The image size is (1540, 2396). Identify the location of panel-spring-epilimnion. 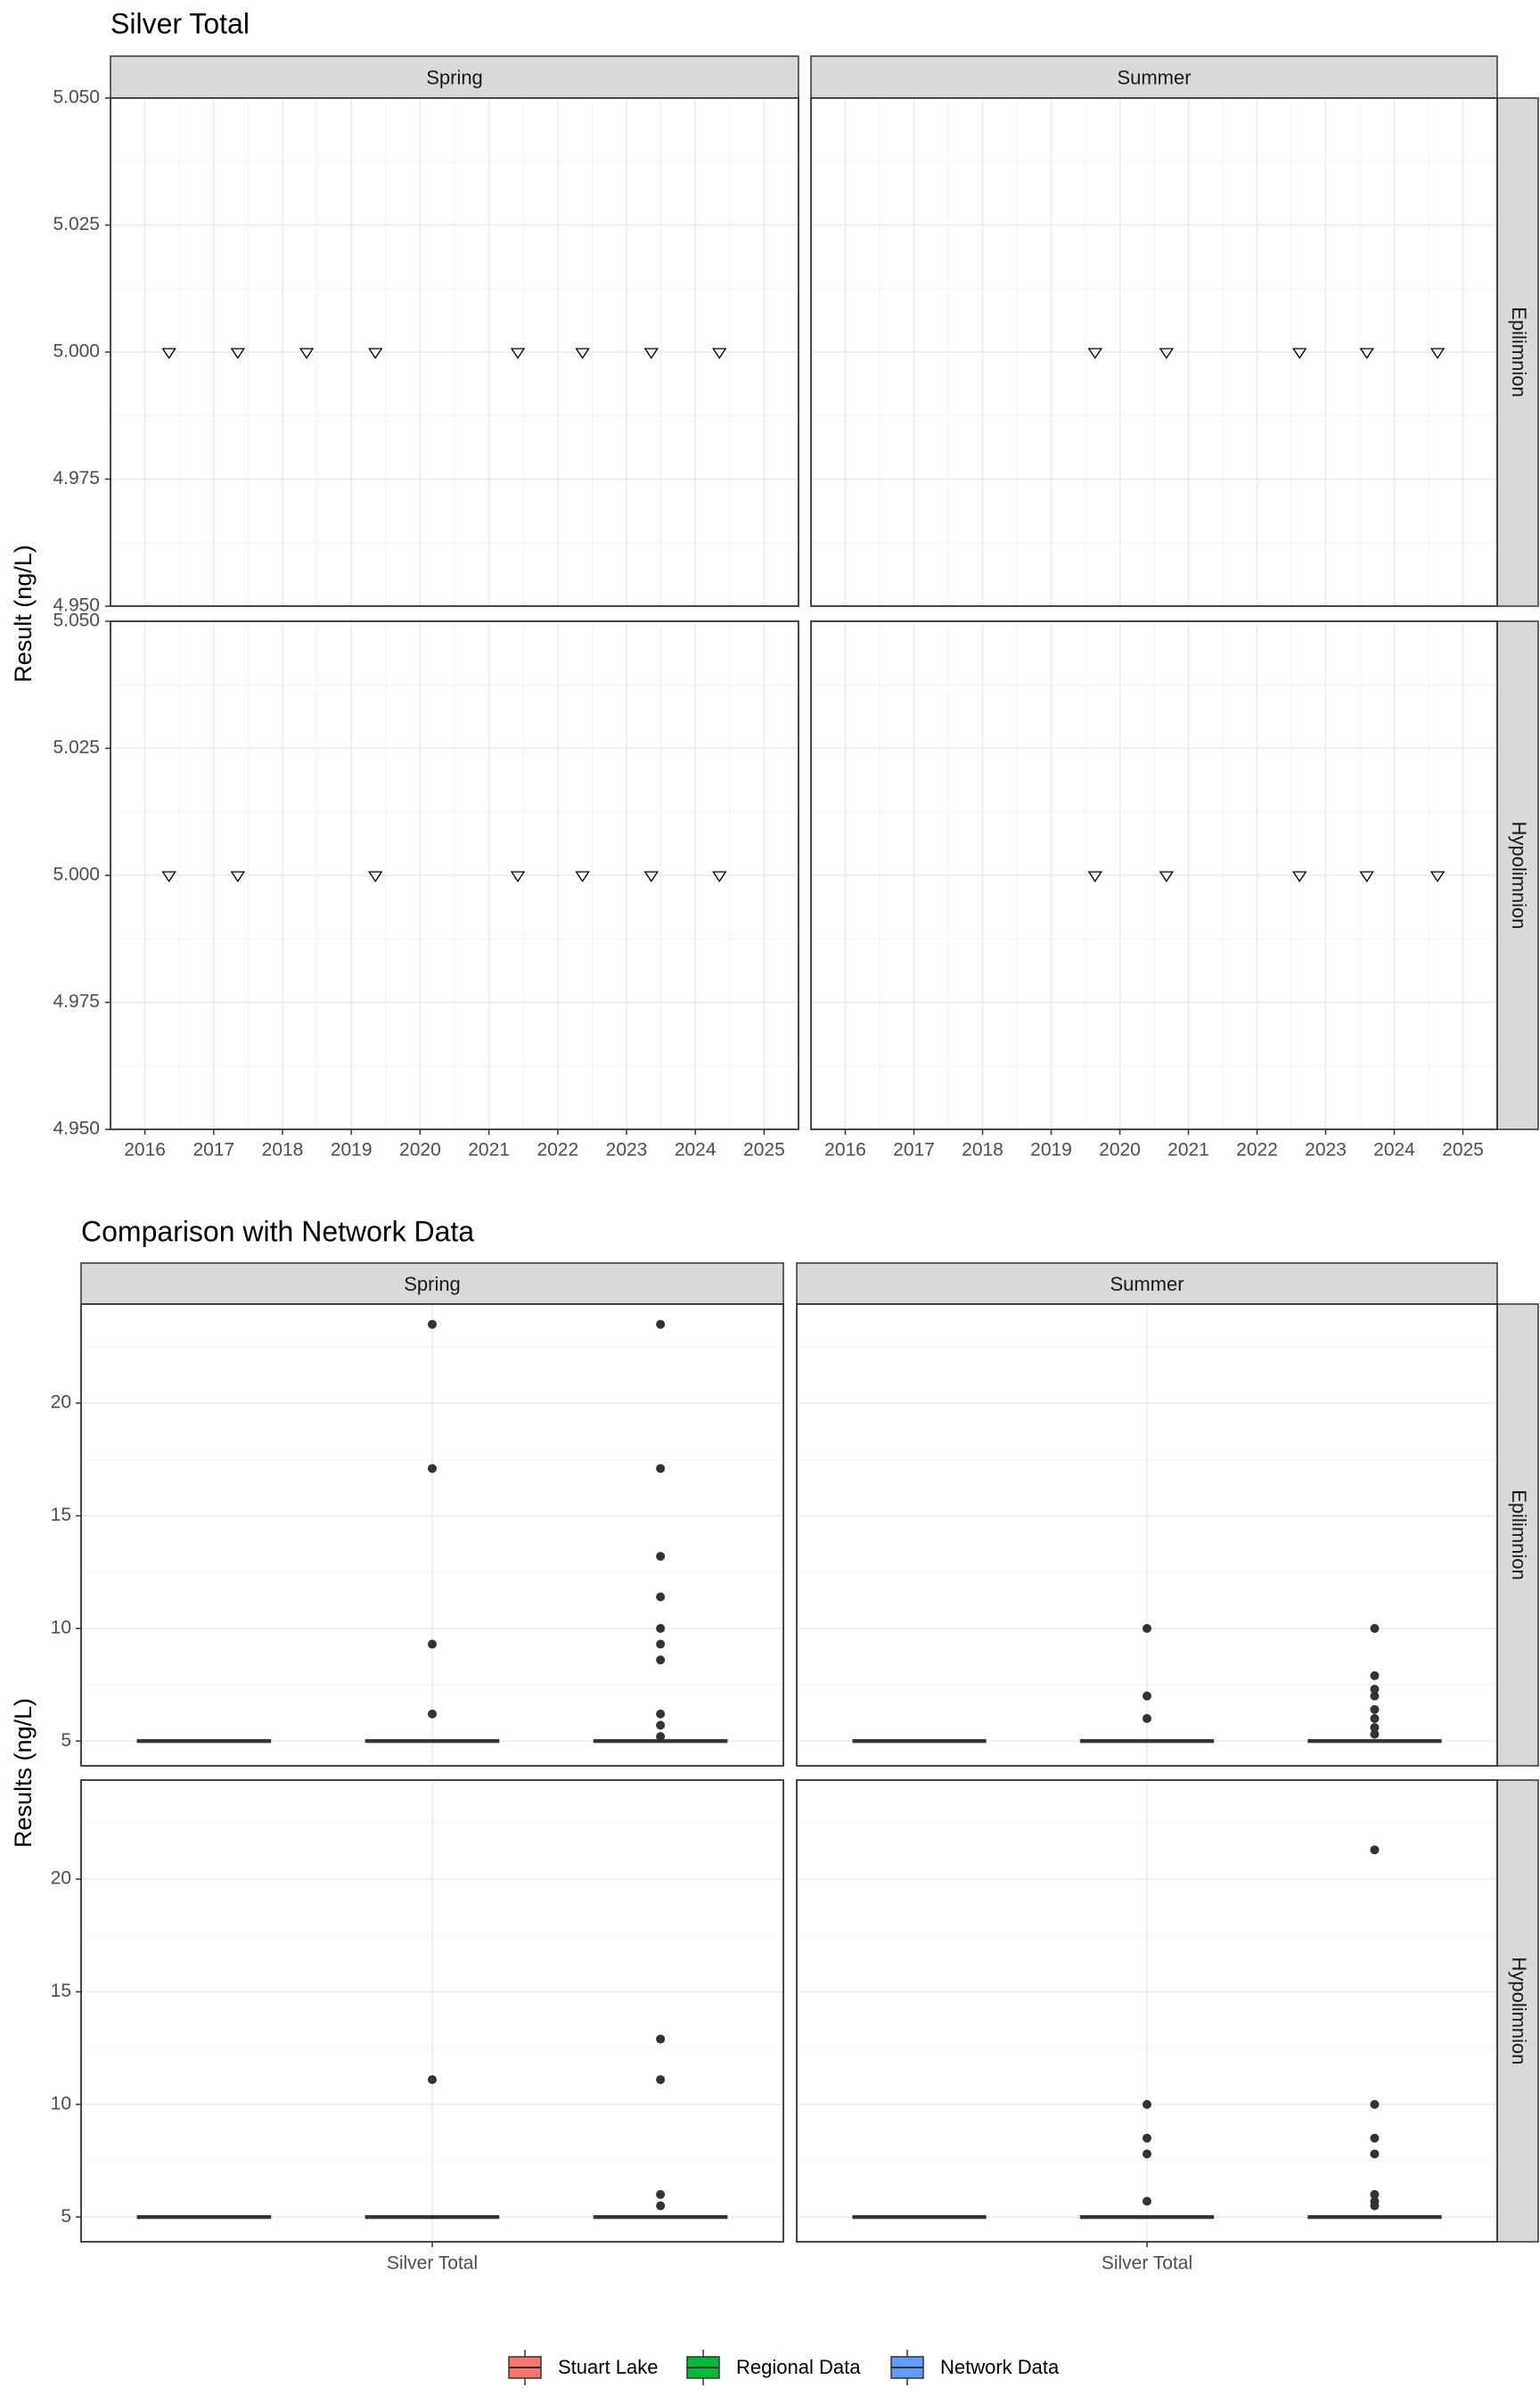
(454, 352).